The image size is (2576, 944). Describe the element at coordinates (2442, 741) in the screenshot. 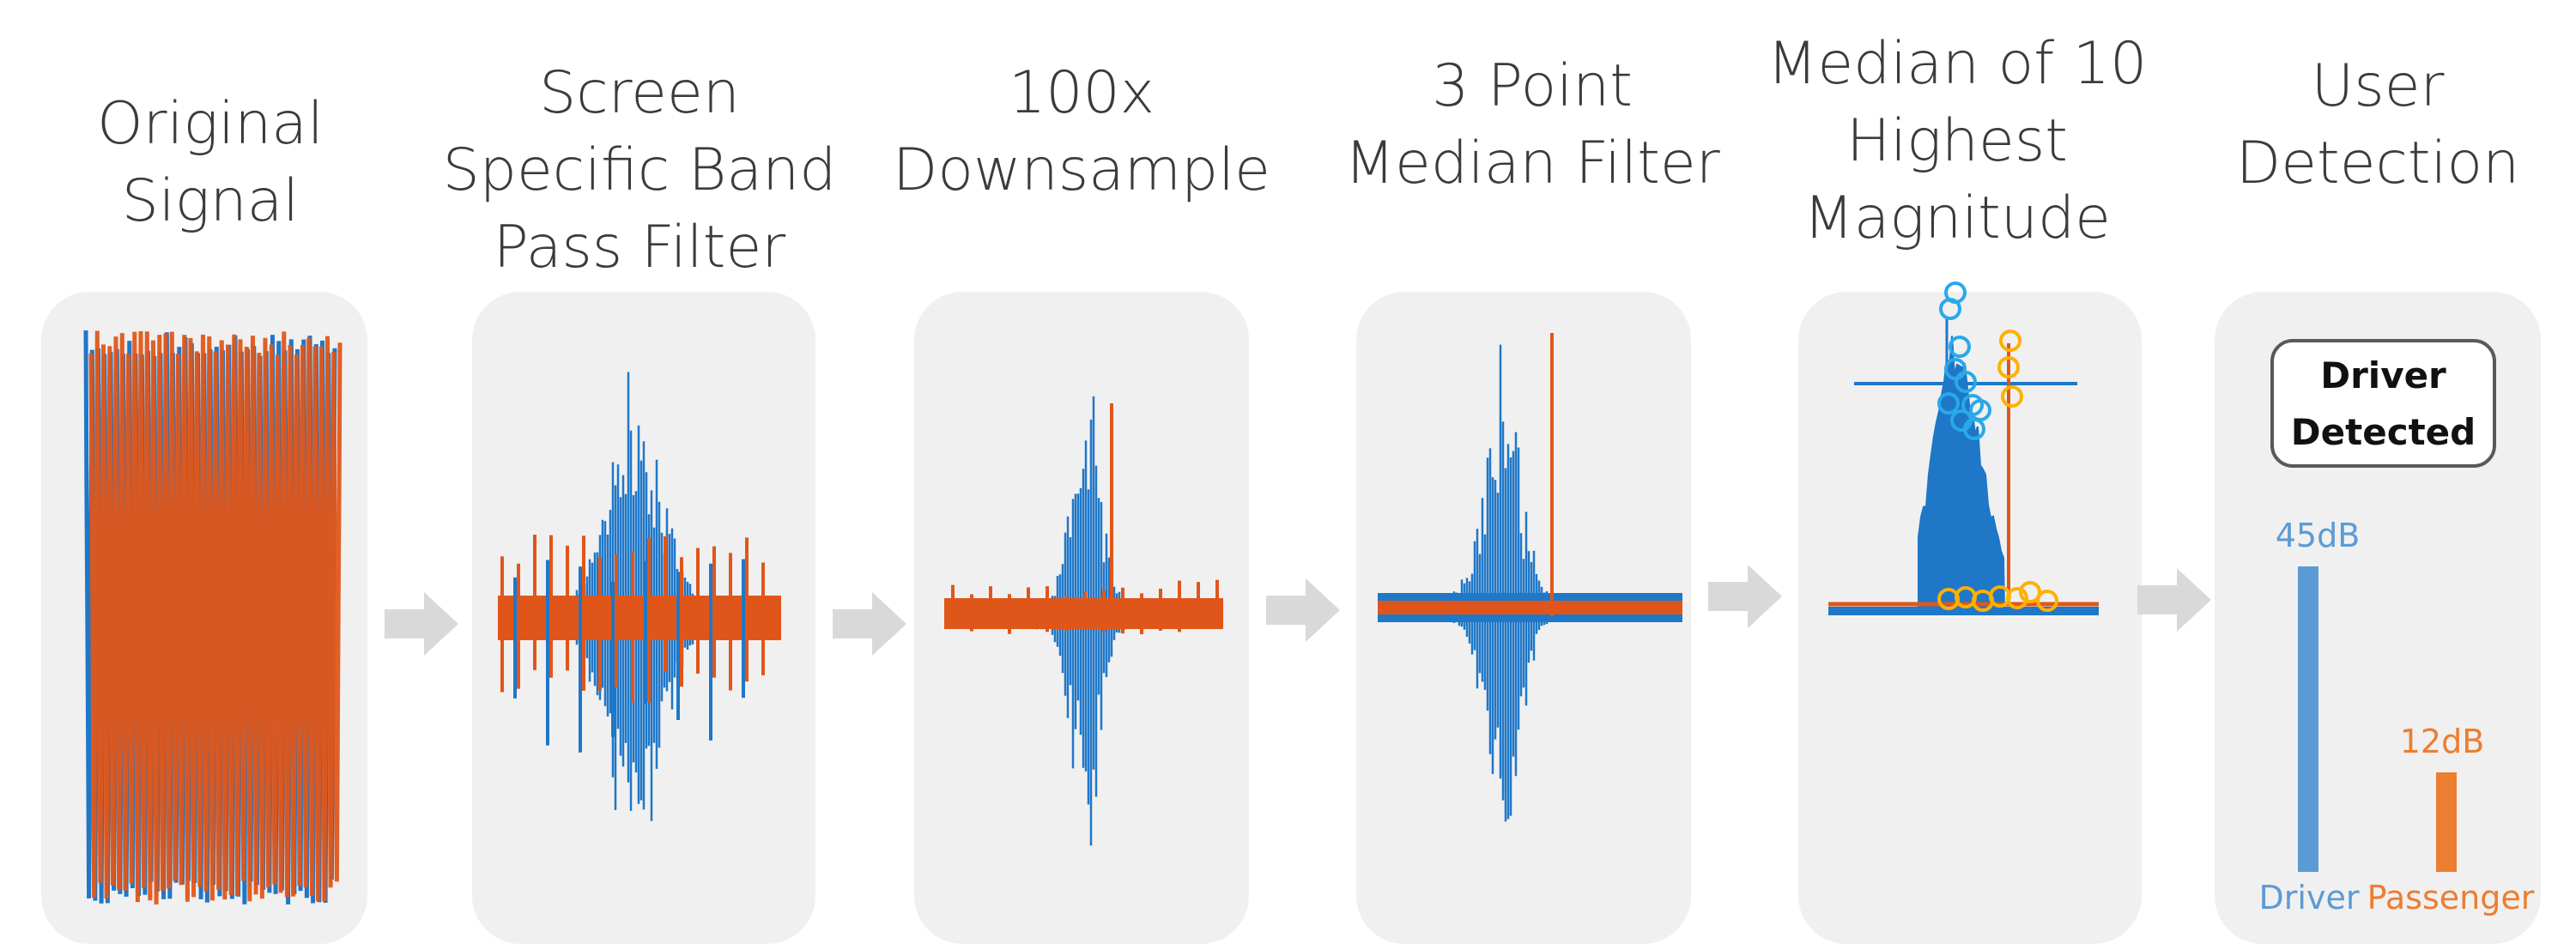

I see `passenger-bar-value: 12dB` at that location.